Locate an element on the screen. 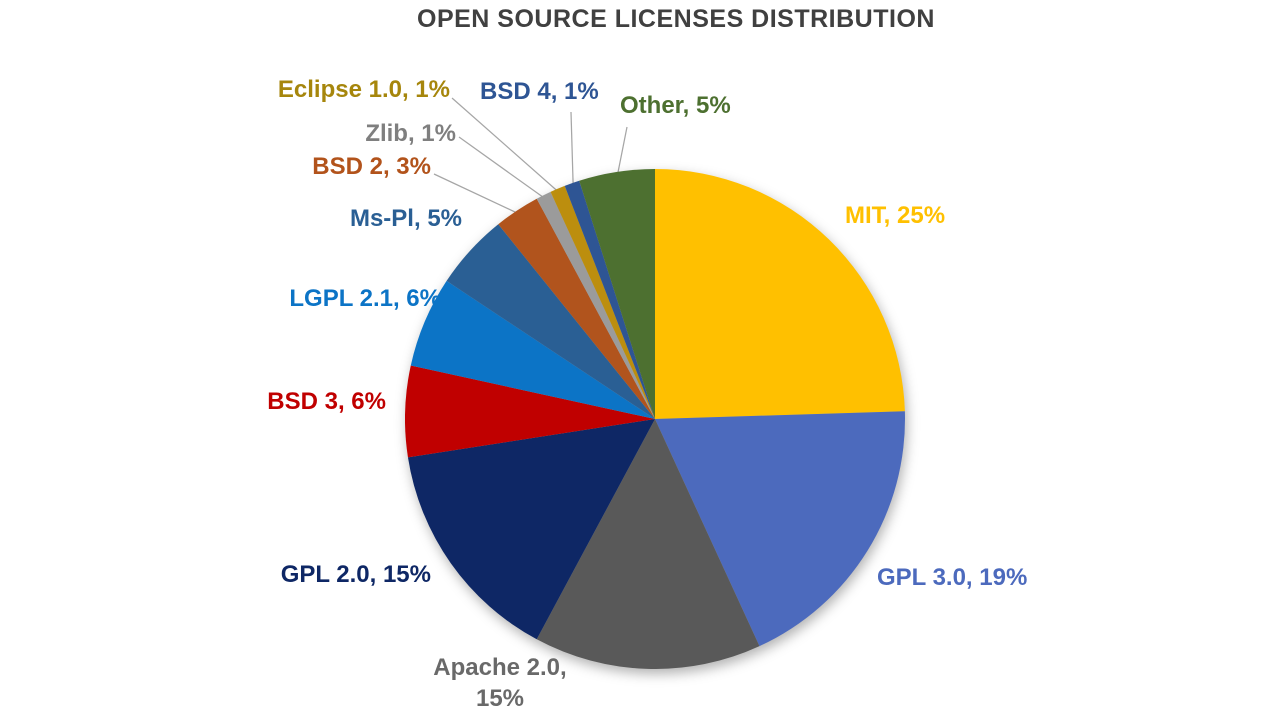 This screenshot has height=720, width=1280. slice-label-gpl-2-0: GPL 2.0, 15% is located at coordinates (355, 574).